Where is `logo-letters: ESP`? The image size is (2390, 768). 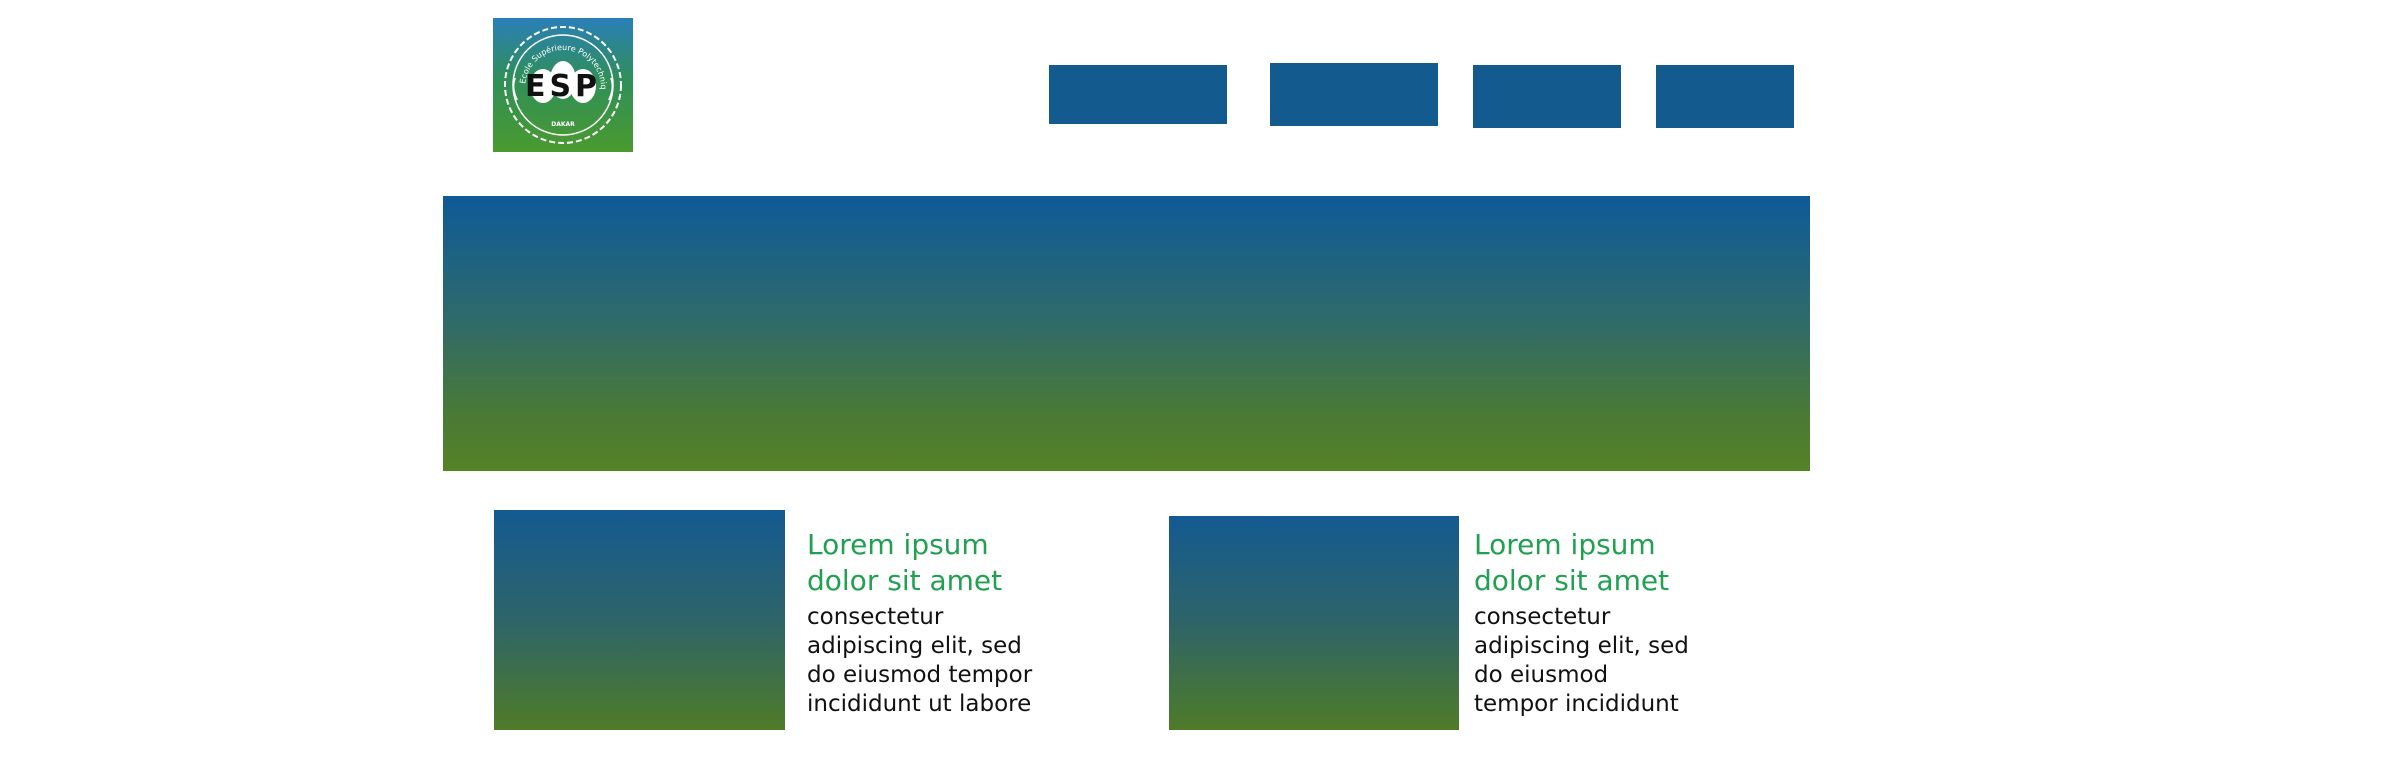 logo-letters: ESP is located at coordinates (563, 86).